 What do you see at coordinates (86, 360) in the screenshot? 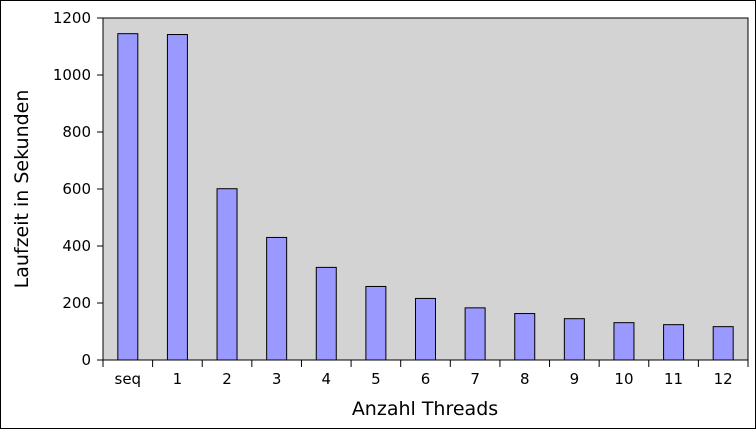
I see `y-tick-label: 0` at bounding box center [86, 360].